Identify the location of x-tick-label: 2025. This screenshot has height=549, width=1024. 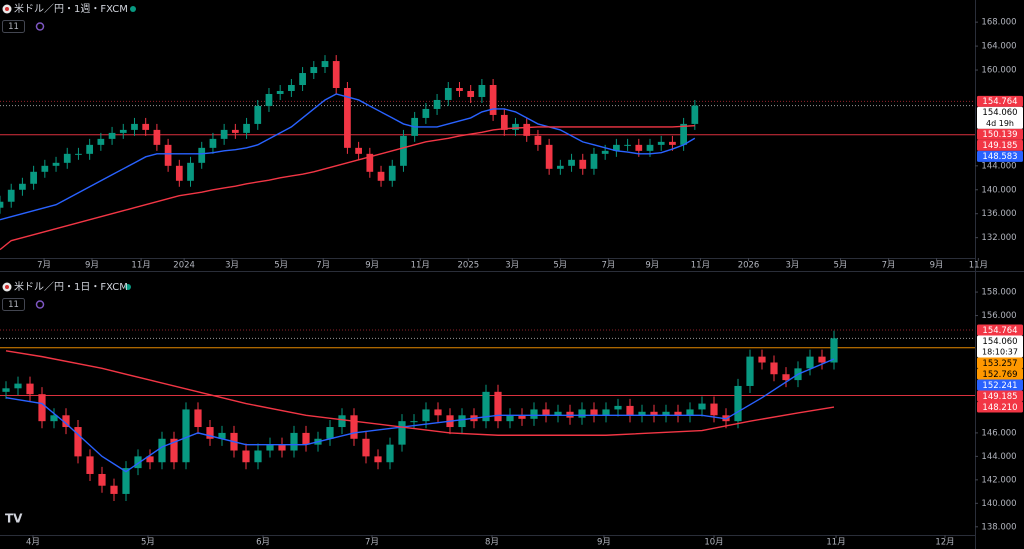
(469, 266).